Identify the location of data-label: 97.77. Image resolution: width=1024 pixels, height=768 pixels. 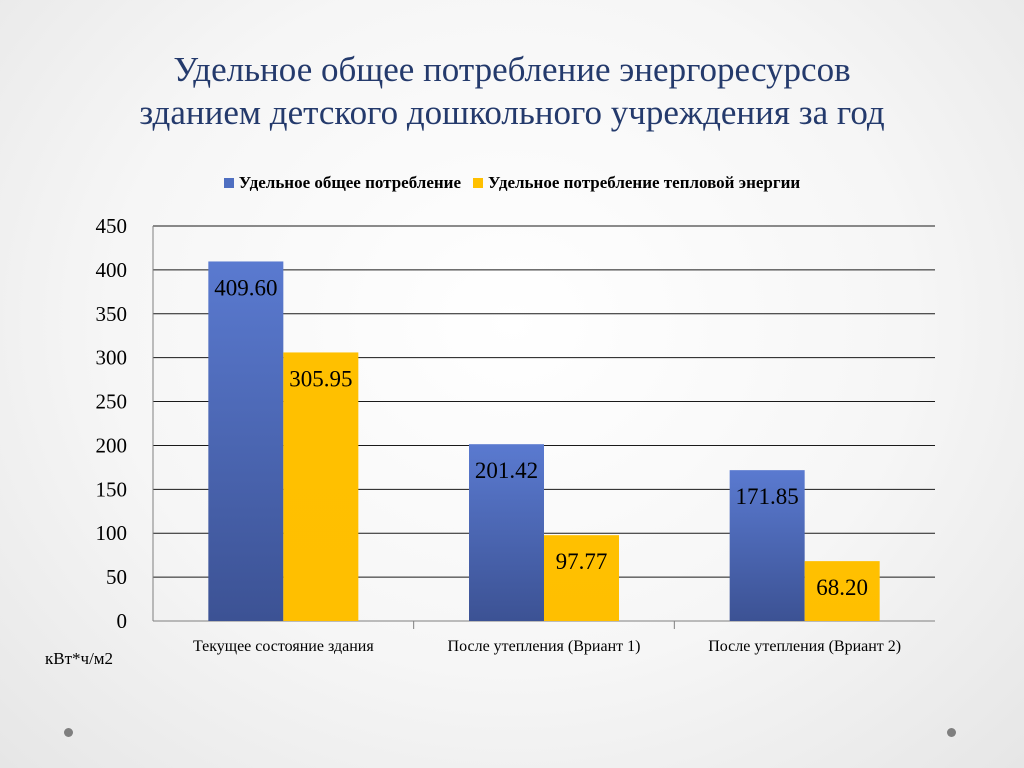
(582, 561).